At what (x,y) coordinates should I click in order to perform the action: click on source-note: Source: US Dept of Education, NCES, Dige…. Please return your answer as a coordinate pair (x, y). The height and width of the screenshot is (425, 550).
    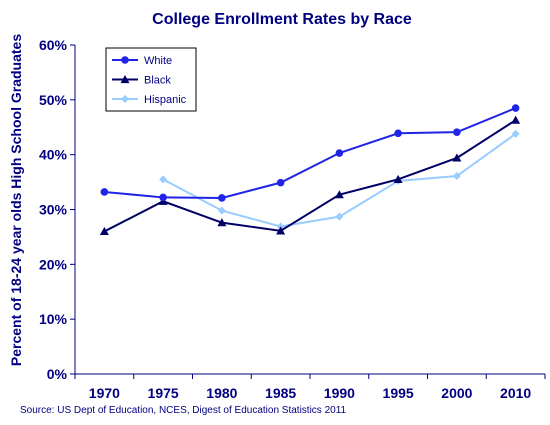
    Looking at the image, I should click on (183, 410).